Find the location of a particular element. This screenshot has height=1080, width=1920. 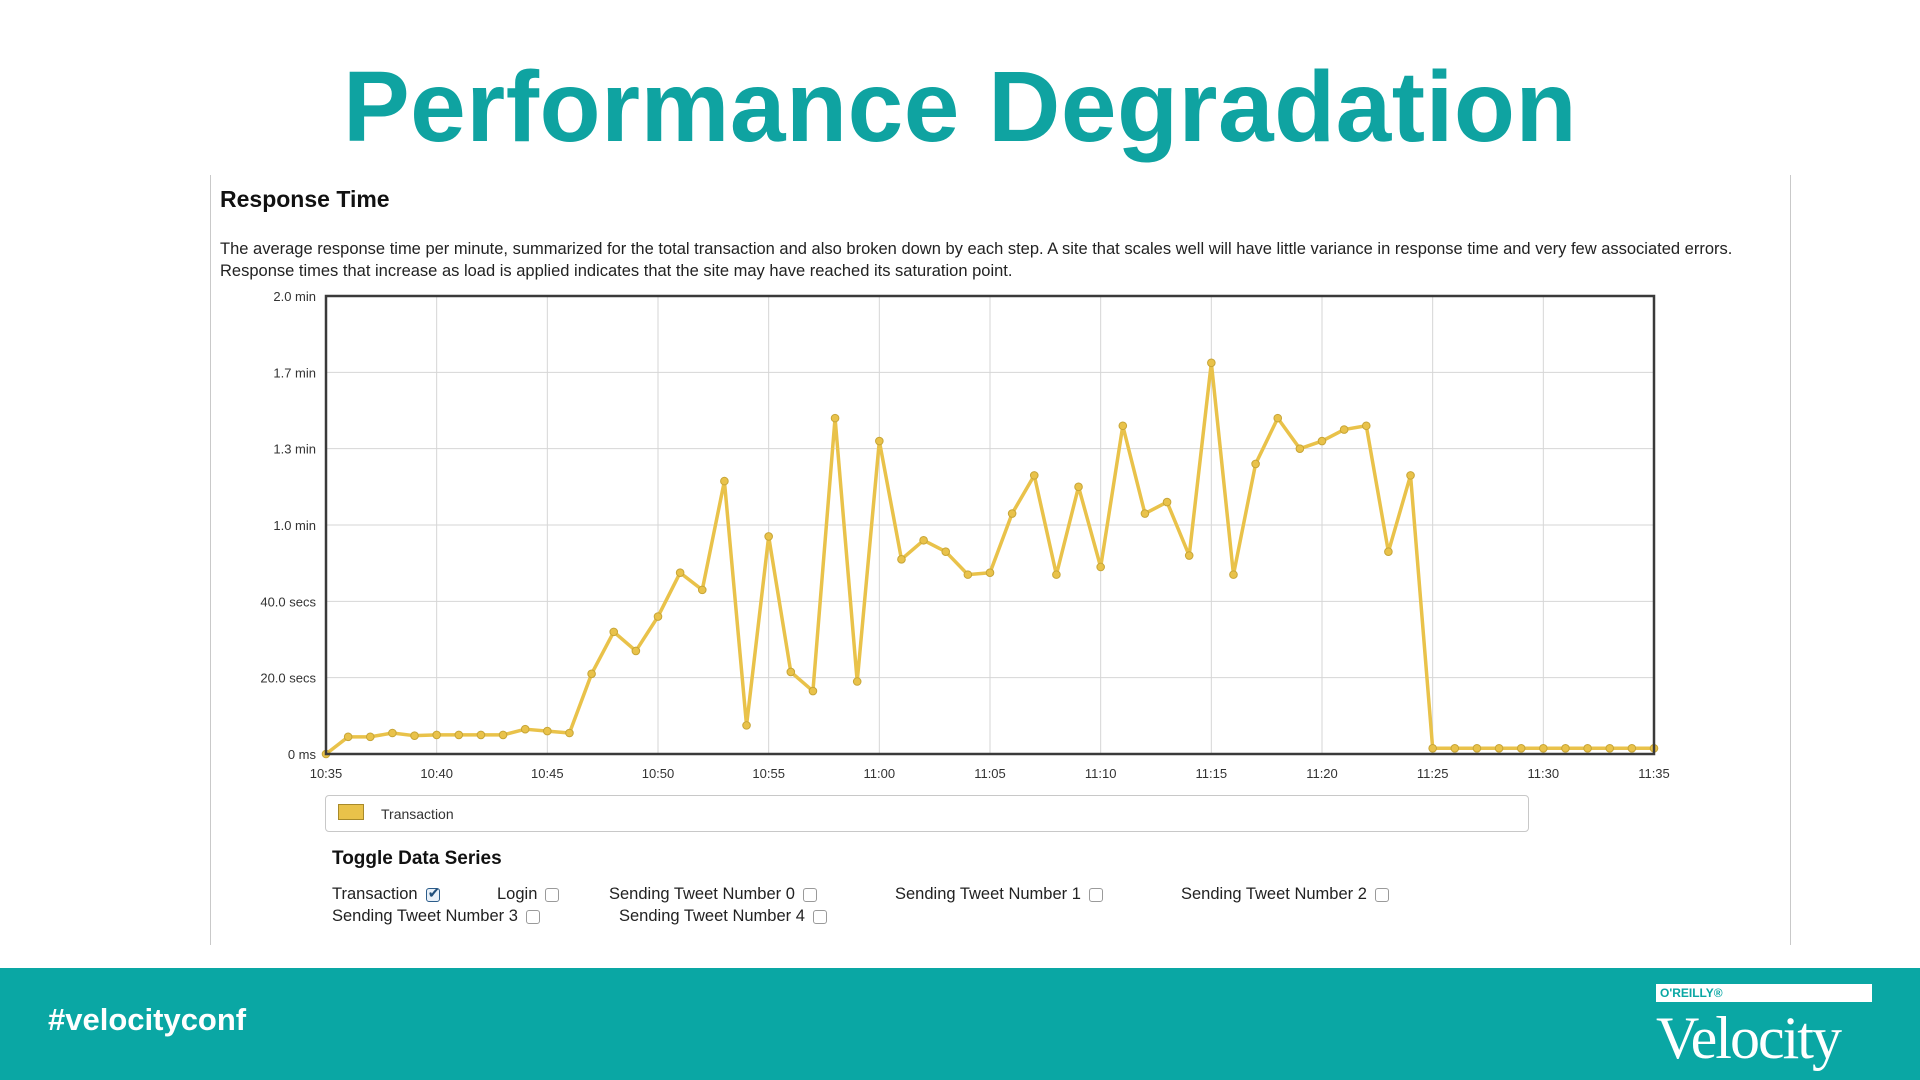

x-tick-label-4: 10:55 is located at coordinates (768, 773).